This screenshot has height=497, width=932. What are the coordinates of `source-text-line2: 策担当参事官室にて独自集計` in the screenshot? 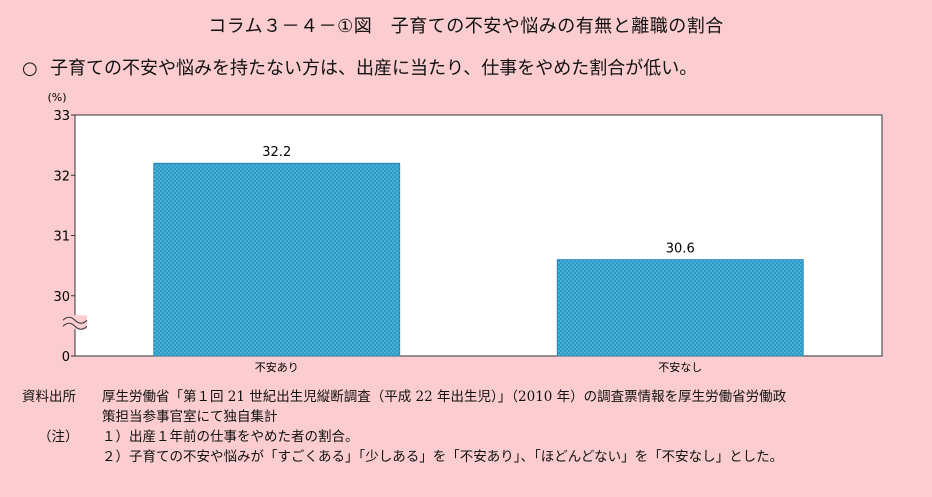 It's located at (190, 417).